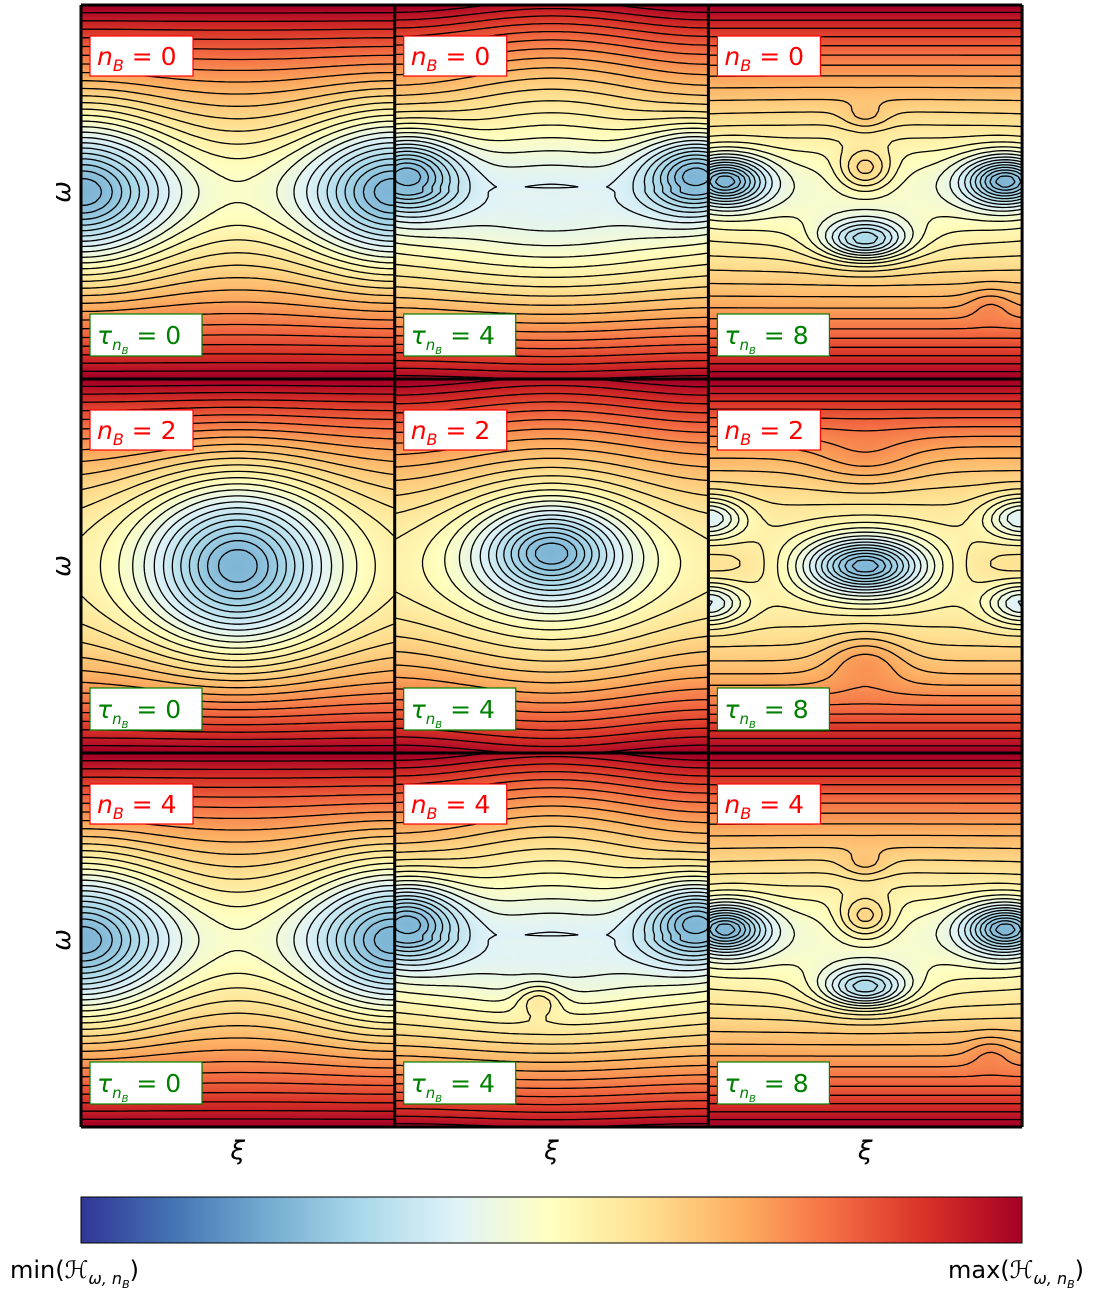  Describe the element at coordinates (1016, 1272) in the screenshot. I see `colorbar-max-label: max(ℋω, nB)` at that location.